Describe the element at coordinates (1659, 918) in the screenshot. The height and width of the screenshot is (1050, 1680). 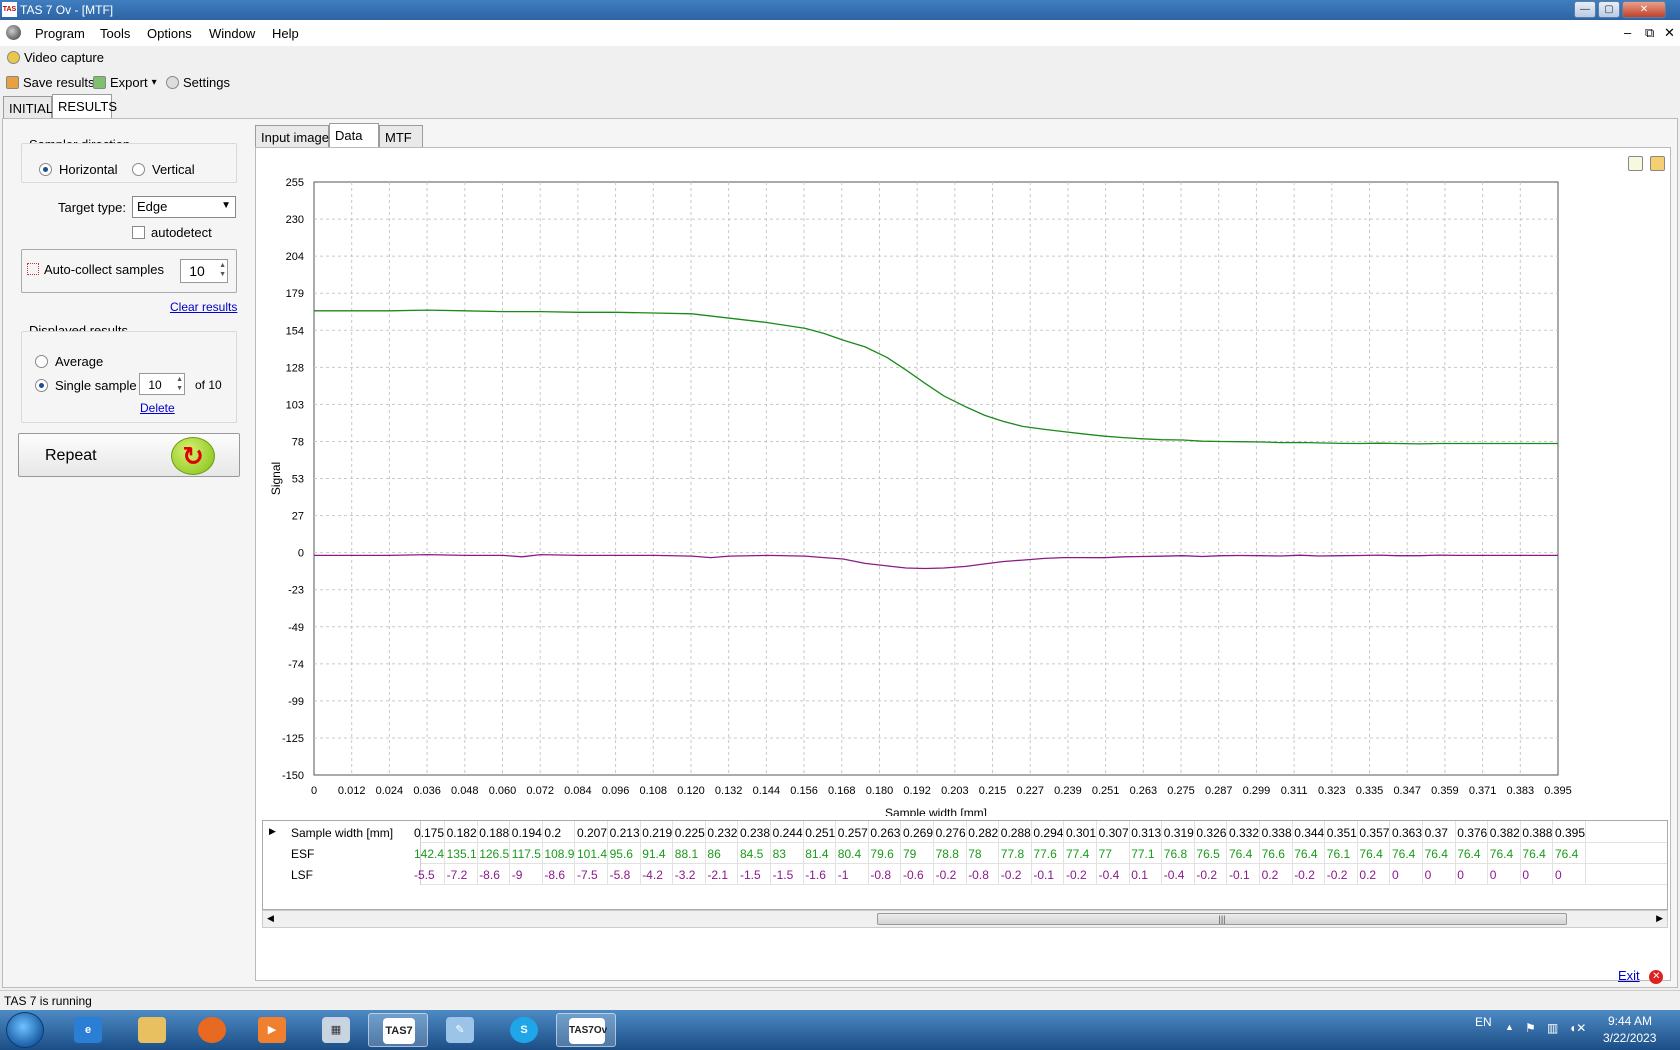
I see `scroll-right-icon: ▶` at that location.